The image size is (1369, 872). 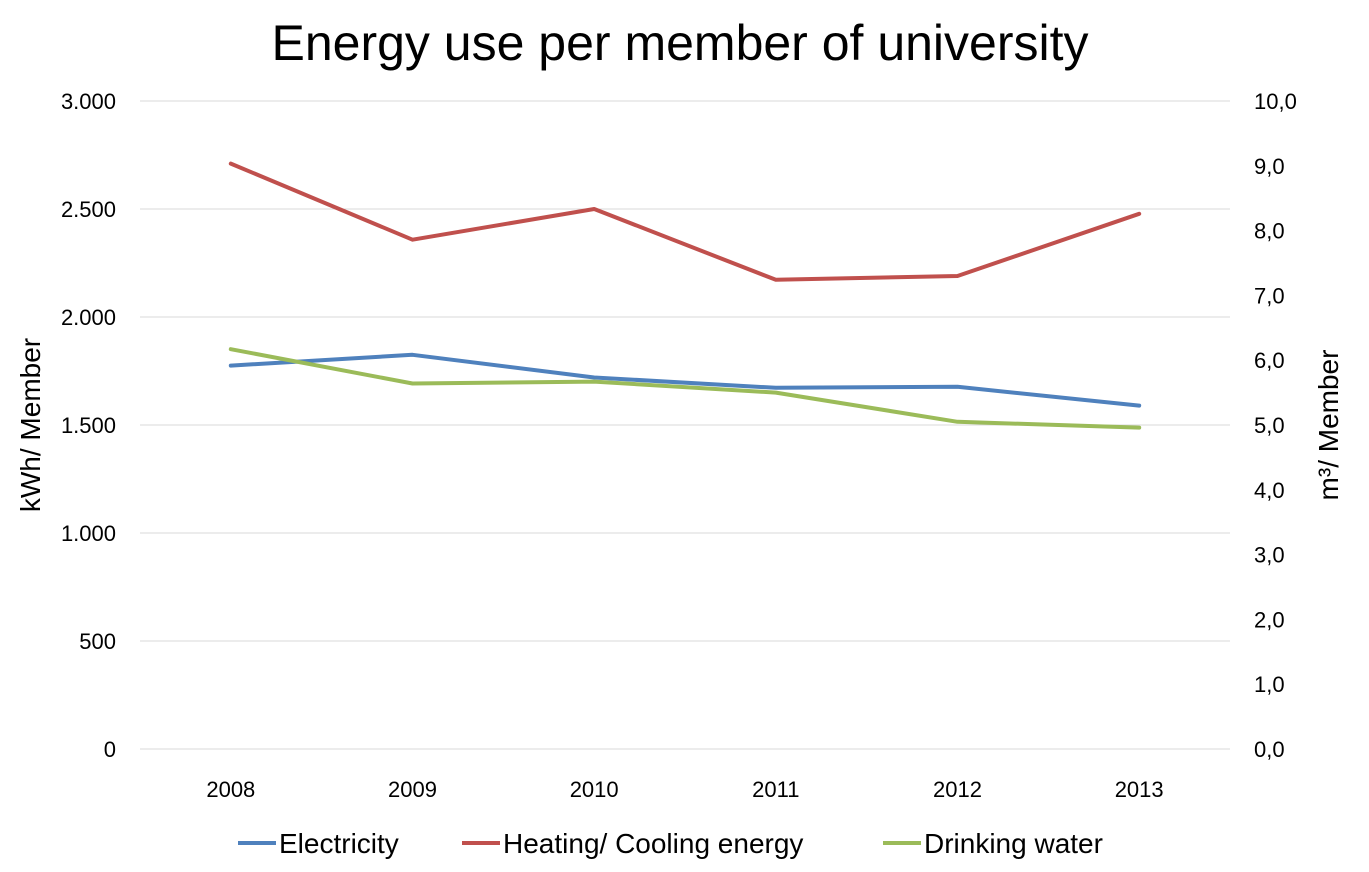 I want to click on left-axis-ticks: 0 500 1.000 1.500 2.000 2.500 3.000, so click(x=88, y=425).